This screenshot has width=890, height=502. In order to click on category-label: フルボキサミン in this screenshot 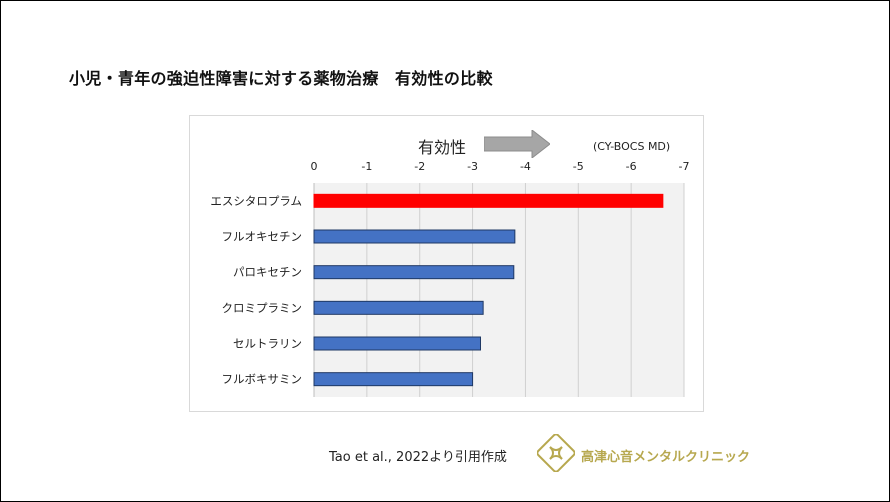, I will do `click(262, 379)`.